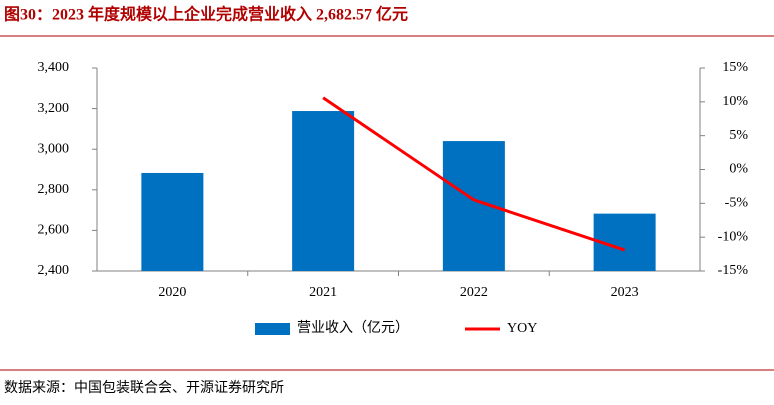 The width and height of the screenshot is (774, 405). Describe the element at coordinates (272, 329) in the screenshot. I see `legend-swatch` at that location.